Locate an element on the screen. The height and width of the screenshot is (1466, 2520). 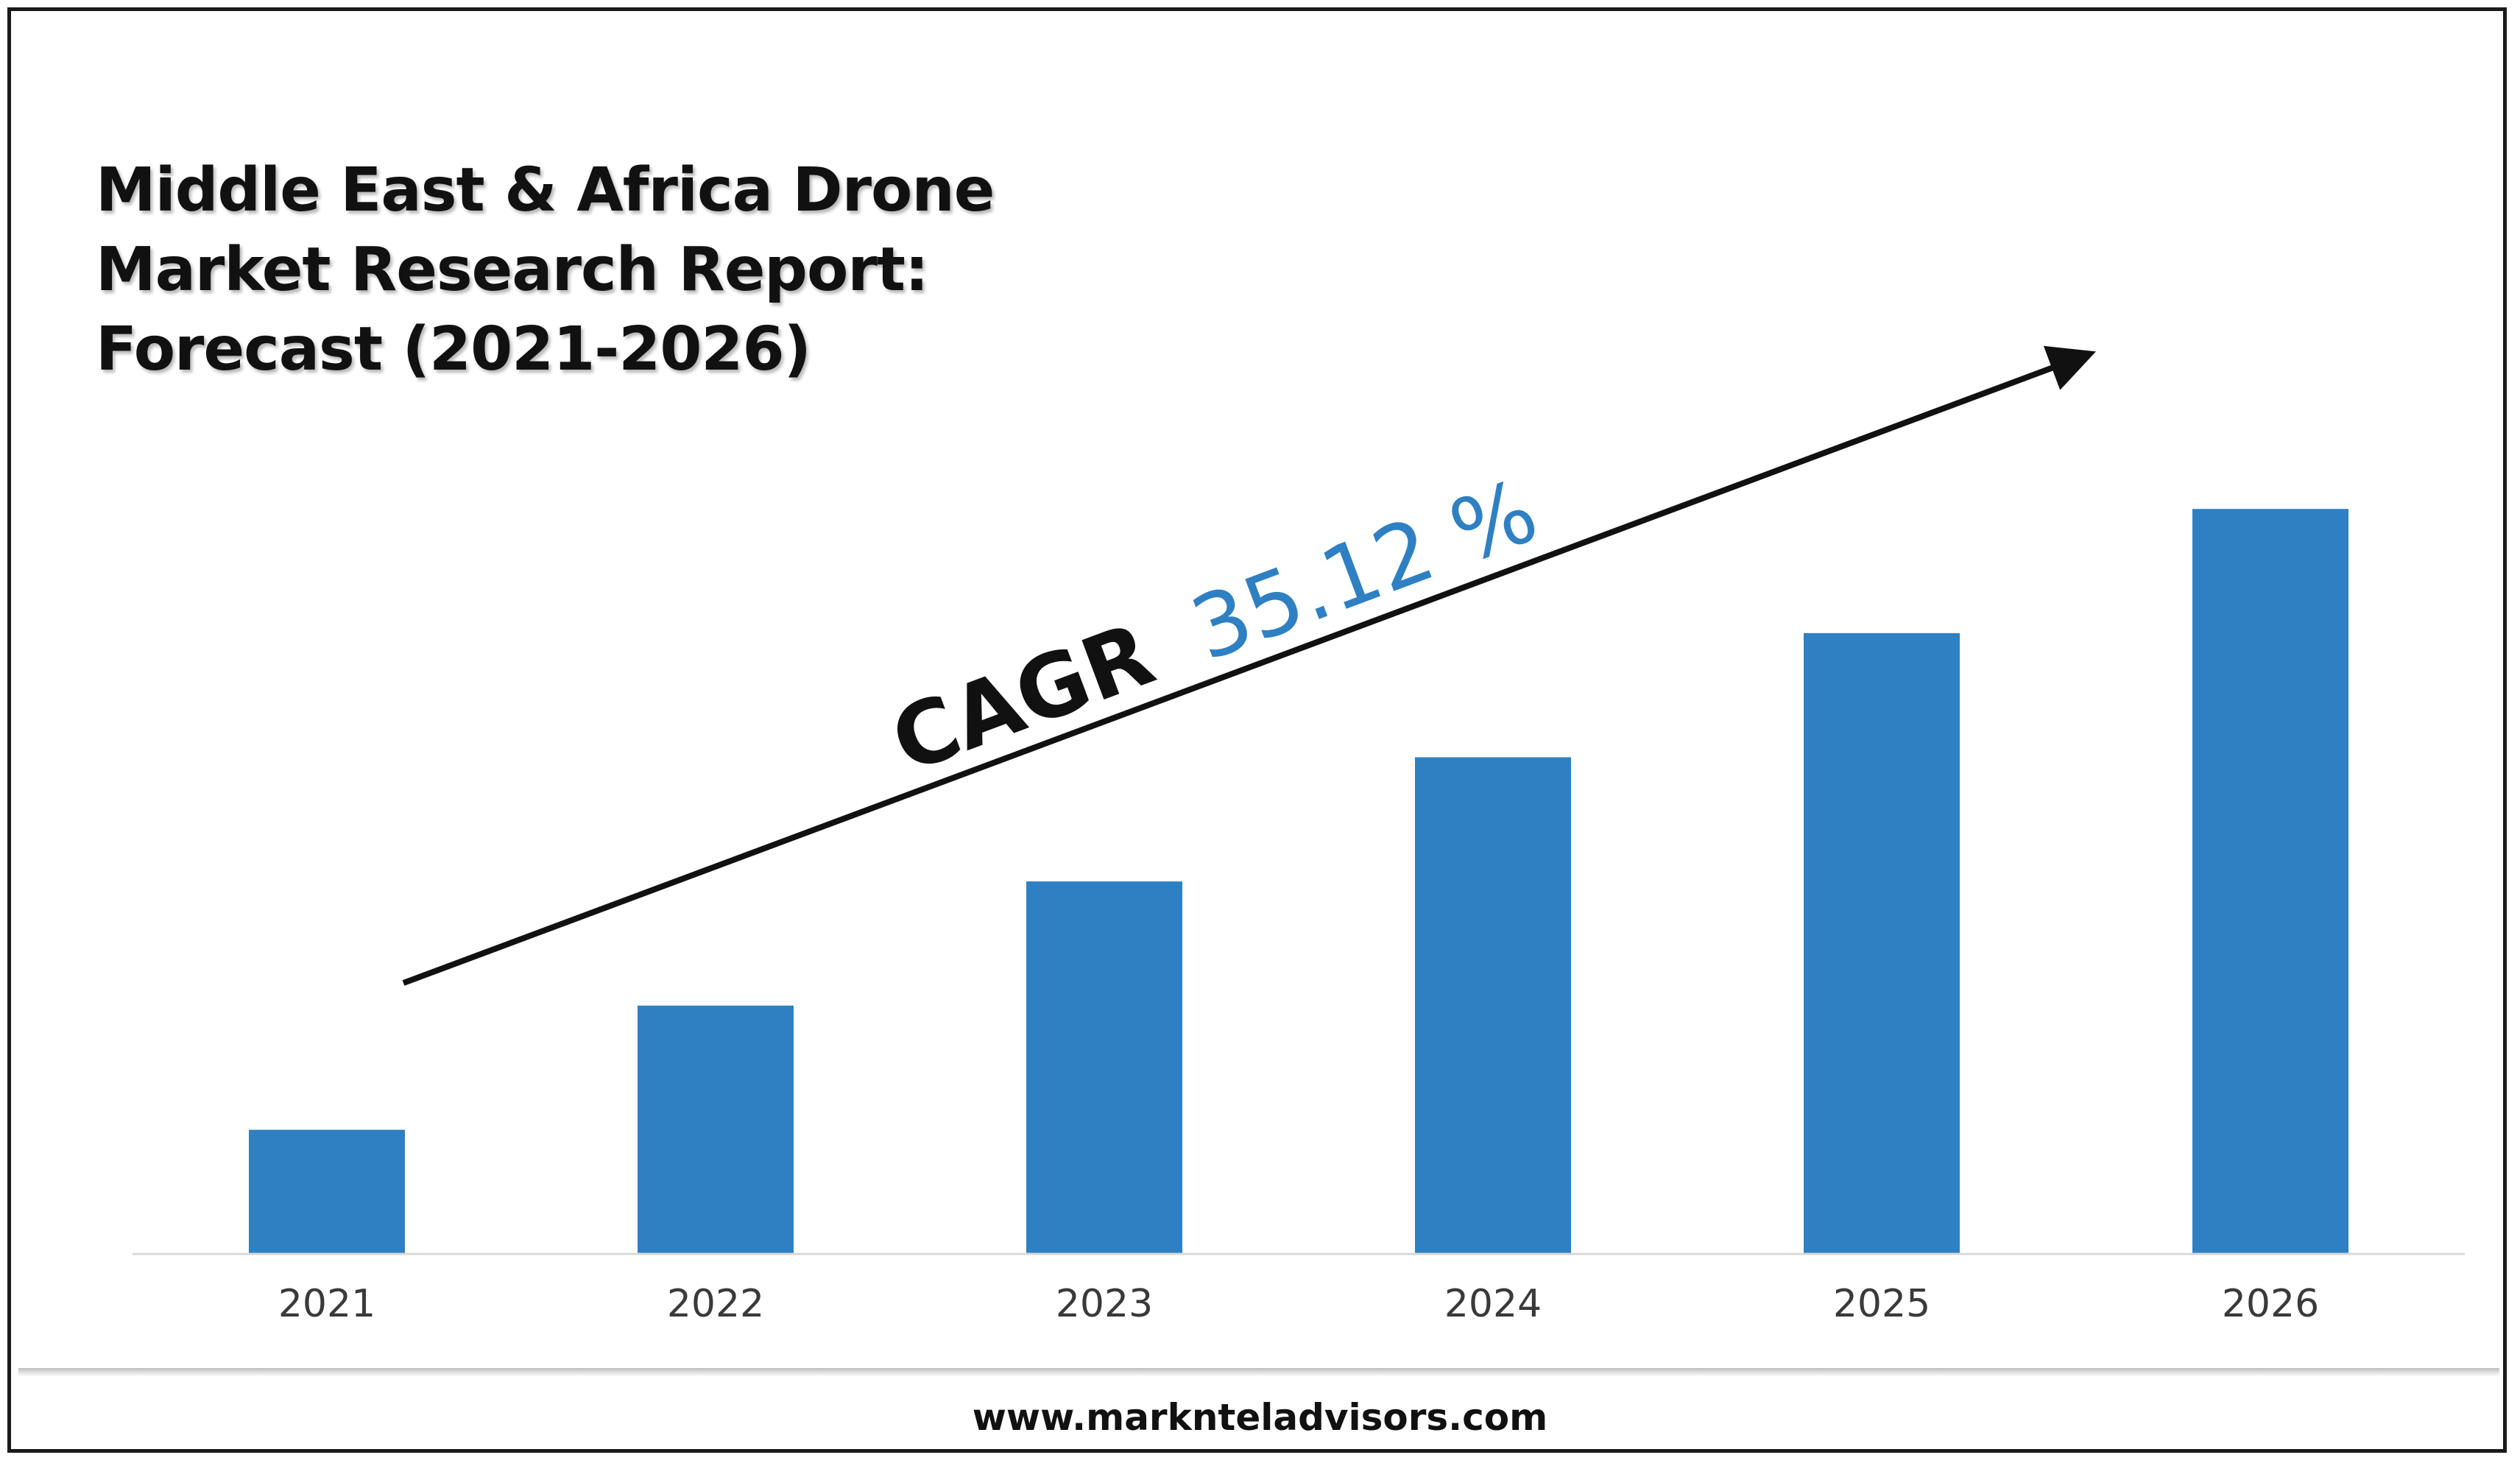
bar-2021 is located at coordinates (327, 1192).